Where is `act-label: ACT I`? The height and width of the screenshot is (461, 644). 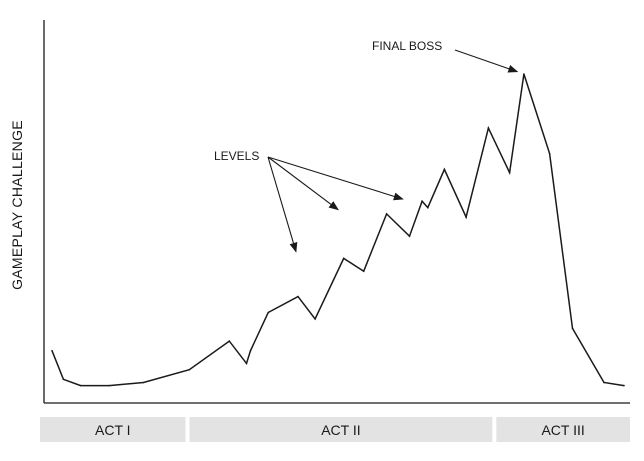
act-label: ACT I is located at coordinates (113, 430).